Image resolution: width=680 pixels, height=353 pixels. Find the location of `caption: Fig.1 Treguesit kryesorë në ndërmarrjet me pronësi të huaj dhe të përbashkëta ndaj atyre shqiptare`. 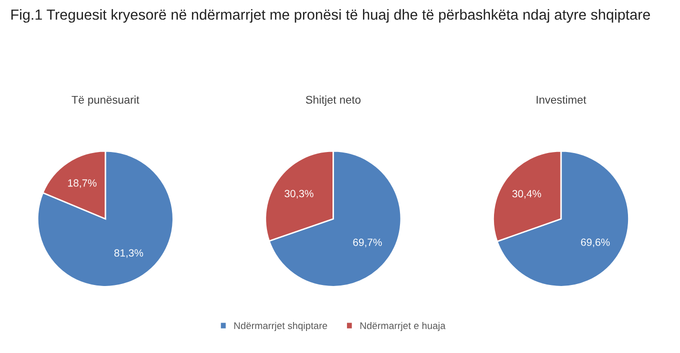

caption: Fig.1 Treguesit kryesorë në ndërmarrjet me pronësi të huaj dhe të përbashkëta ndaj atyre shqiptare is located at coordinates (330, 16).